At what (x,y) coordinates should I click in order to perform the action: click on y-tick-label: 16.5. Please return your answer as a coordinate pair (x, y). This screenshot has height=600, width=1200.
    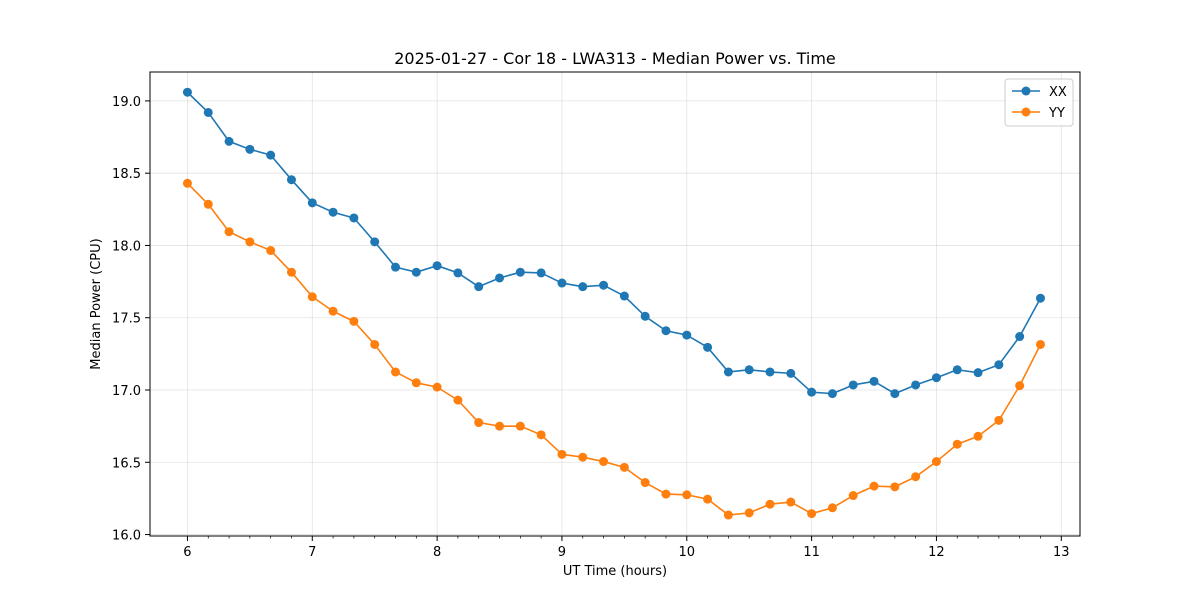
    Looking at the image, I should click on (126, 463).